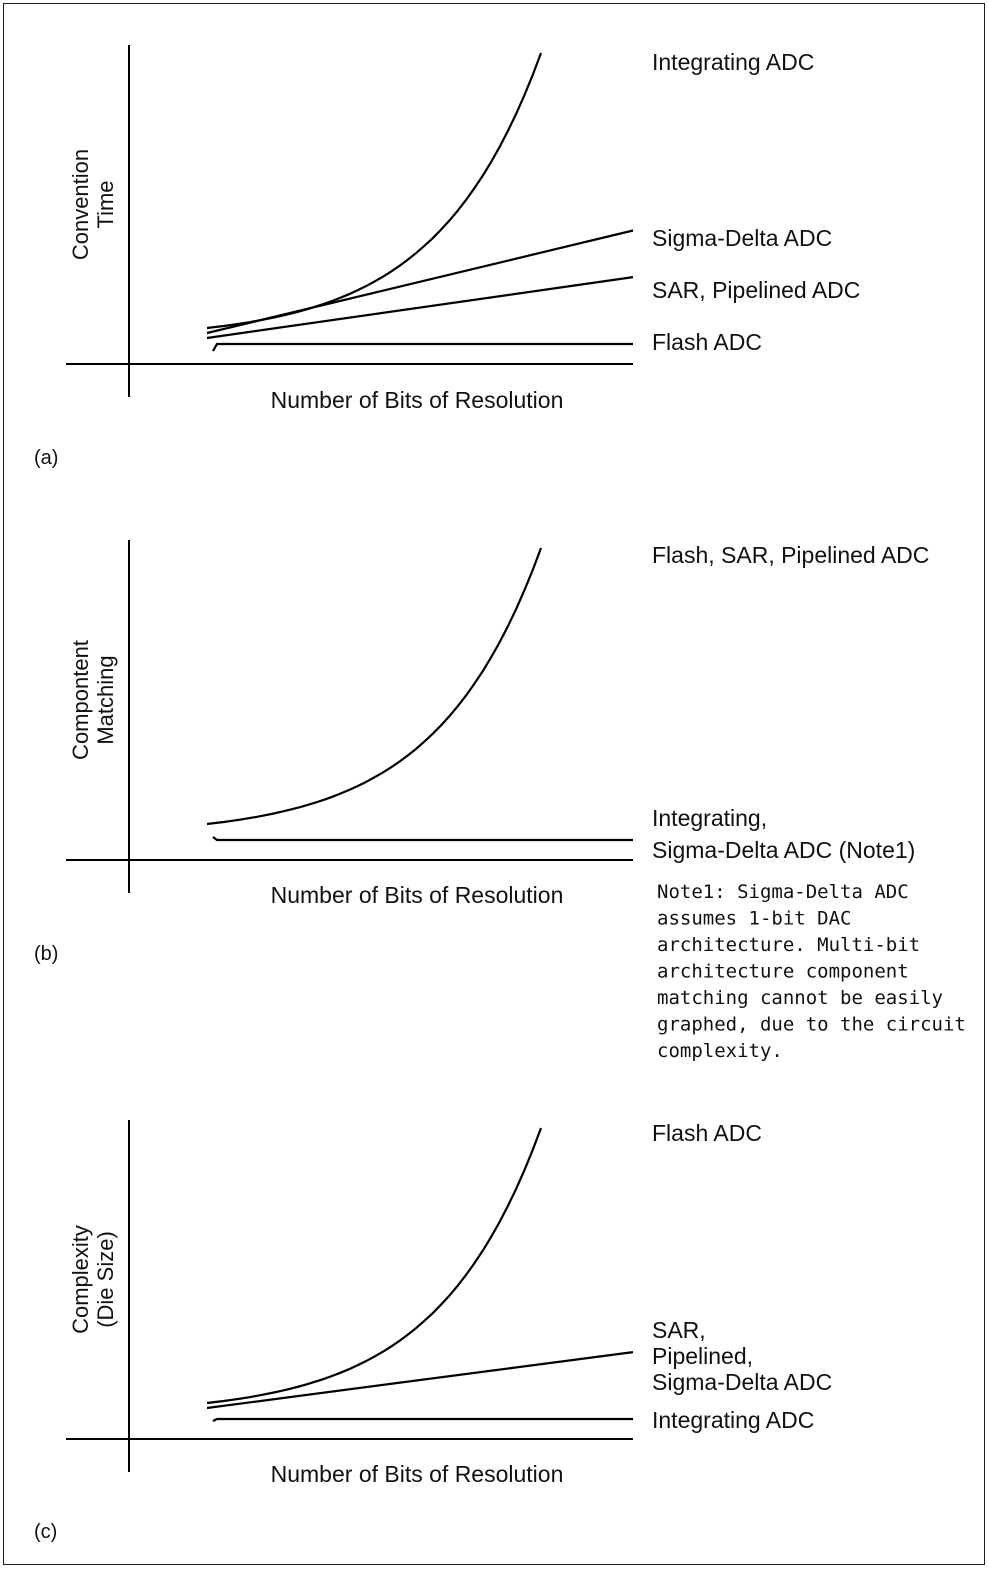 Image resolution: width=990 pixels, height=1570 pixels. What do you see at coordinates (45, 1532) in the screenshot?
I see `panel-3-label: (c)` at bounding box center [45, 1532].